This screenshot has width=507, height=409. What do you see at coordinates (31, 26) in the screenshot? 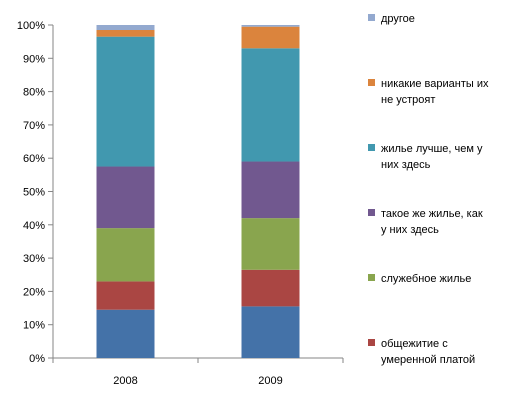
I see `y-tick-label: 100%` at bounding box center [31, 26].